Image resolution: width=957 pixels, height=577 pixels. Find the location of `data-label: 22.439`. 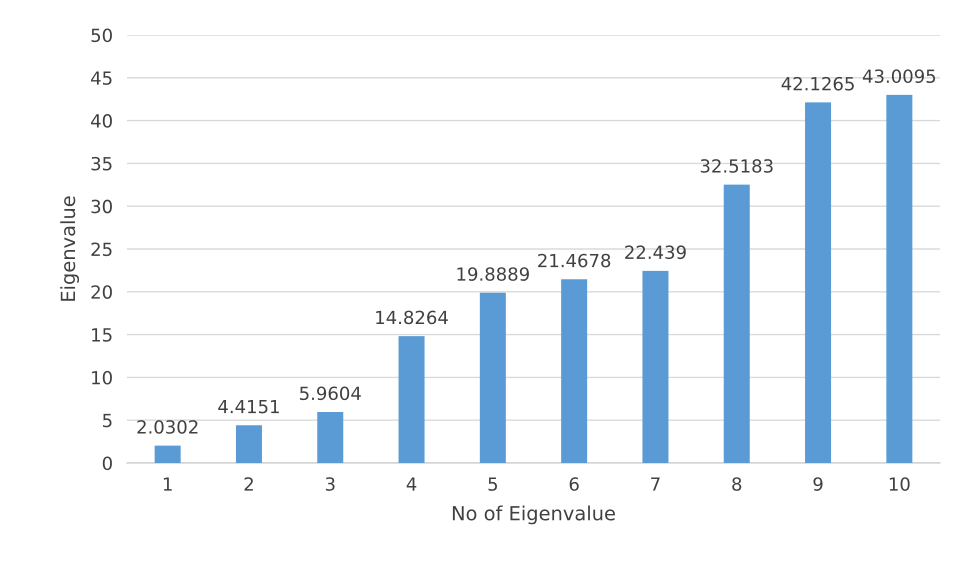

data-label: 22.439 is located at coordinates (655, 252).